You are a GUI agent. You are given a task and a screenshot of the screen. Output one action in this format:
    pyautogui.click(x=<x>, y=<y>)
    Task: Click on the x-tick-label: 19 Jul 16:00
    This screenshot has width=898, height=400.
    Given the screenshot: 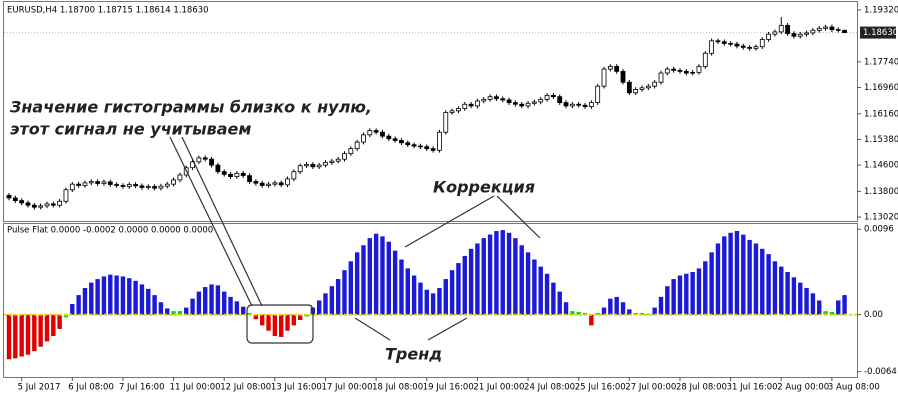 What is the action you would take?
    pyautogui.click(x=448, y=388)
    